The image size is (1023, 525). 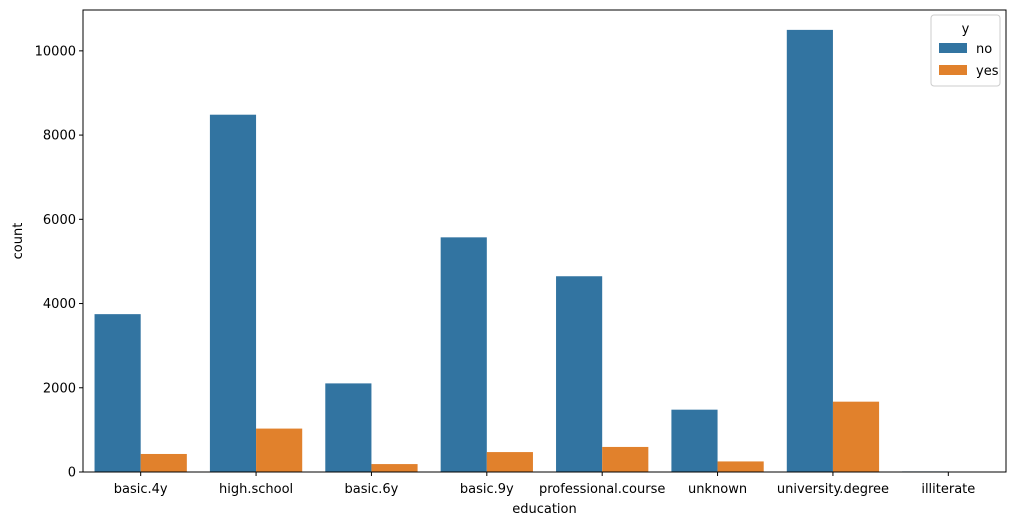 I want to click on legend-title: y, so click(x=966, y=29).